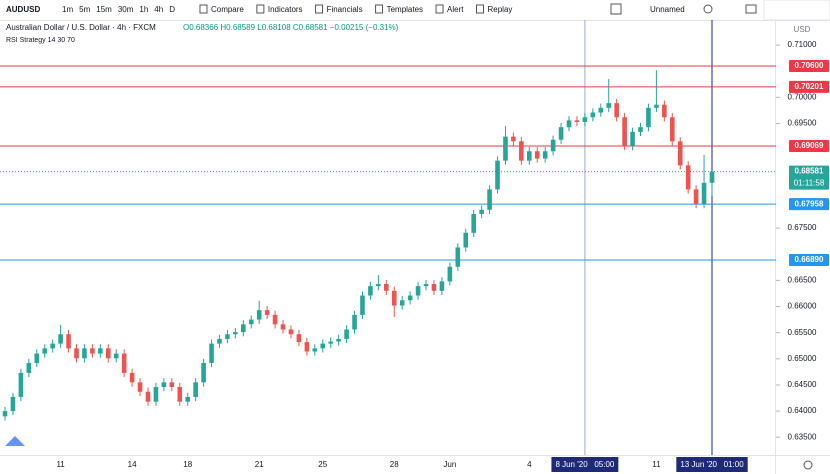 The image size is (830, 474). Describe the element at coordinates (802, 29) in the screenshot. I see `currency: USD` at that location.